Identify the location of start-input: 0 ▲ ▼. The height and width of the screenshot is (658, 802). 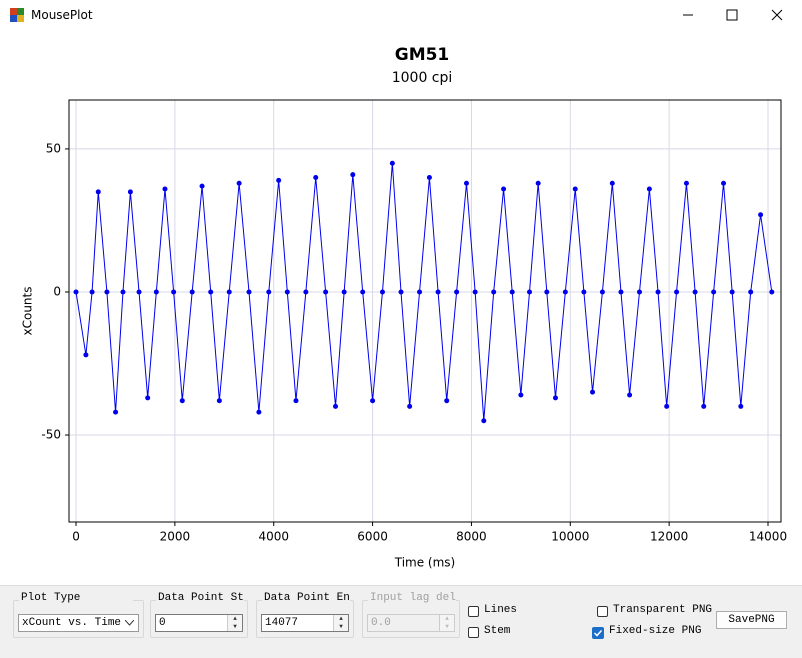
(199, 623).